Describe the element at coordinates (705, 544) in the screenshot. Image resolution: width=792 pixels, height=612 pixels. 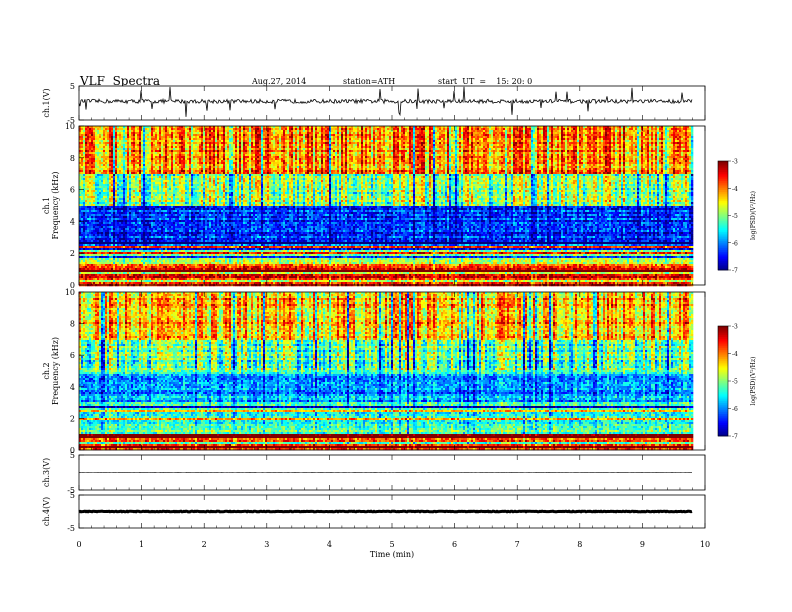
I see `xtick-label-10: 10` at that location.